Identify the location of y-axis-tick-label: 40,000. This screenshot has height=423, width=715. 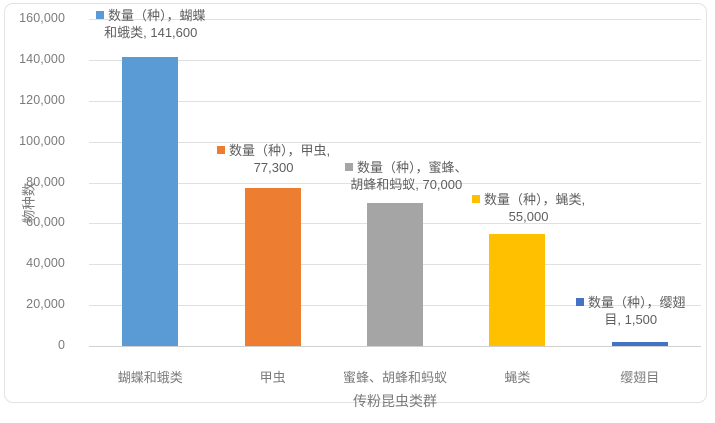
(45, 263).